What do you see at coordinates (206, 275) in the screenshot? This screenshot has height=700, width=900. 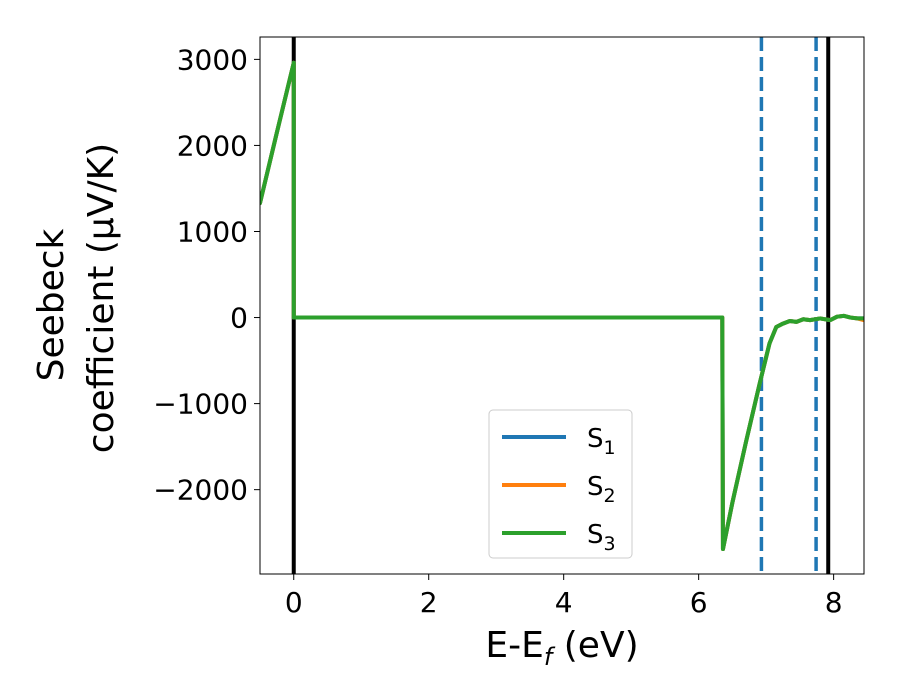 I see `y-axis-ticks: −2000 −1000 0 1000 2000 3000` at bounding box center [206, 275].